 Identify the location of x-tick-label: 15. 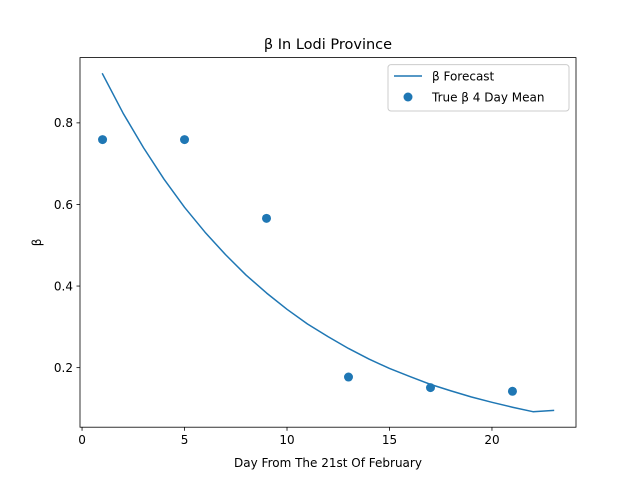
(389, 440).